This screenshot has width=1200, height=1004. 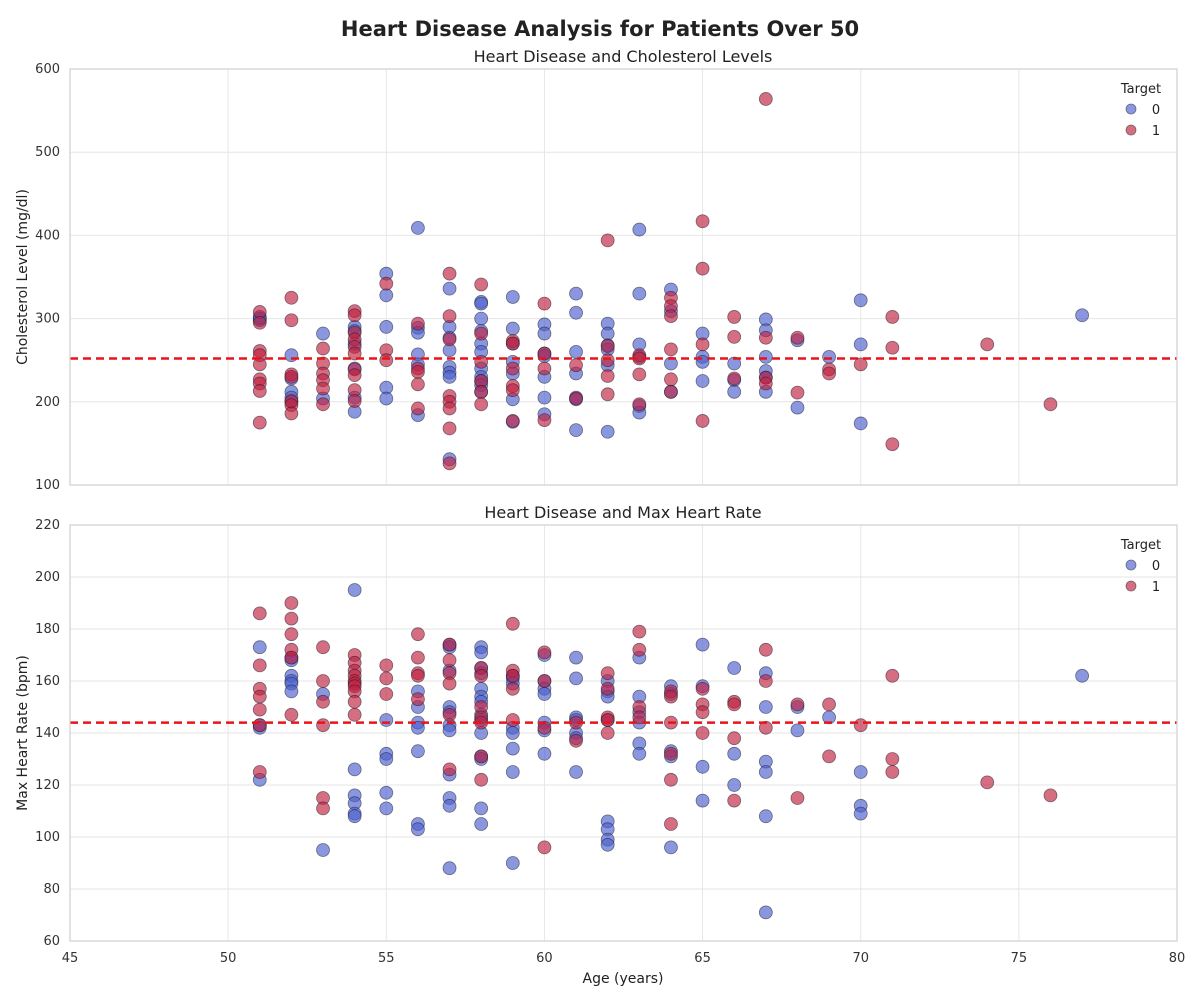 I want to click on heart-rate-x-tick-label: 65, so click(x=702, y=958).